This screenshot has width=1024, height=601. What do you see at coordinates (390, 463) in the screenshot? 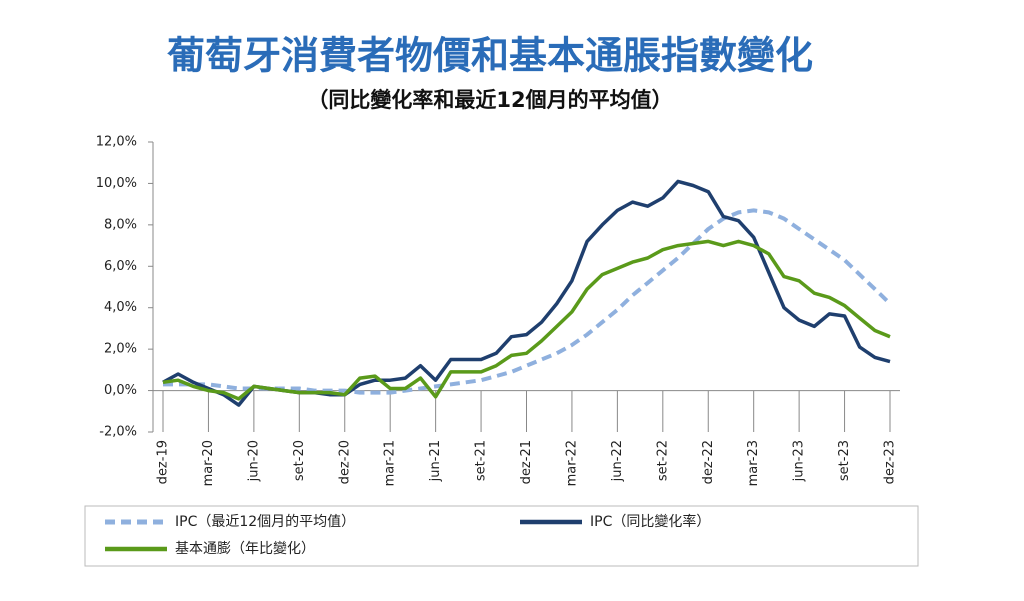
I see `x-tick-label: mar-21` at bounding box center [390, 463].